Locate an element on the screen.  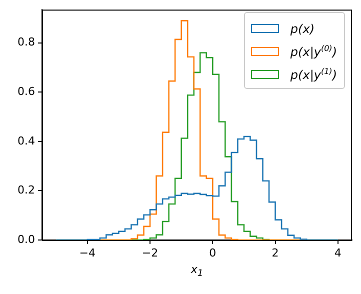
y-tick-label: 0.2 is located at coordinates (26, 190).